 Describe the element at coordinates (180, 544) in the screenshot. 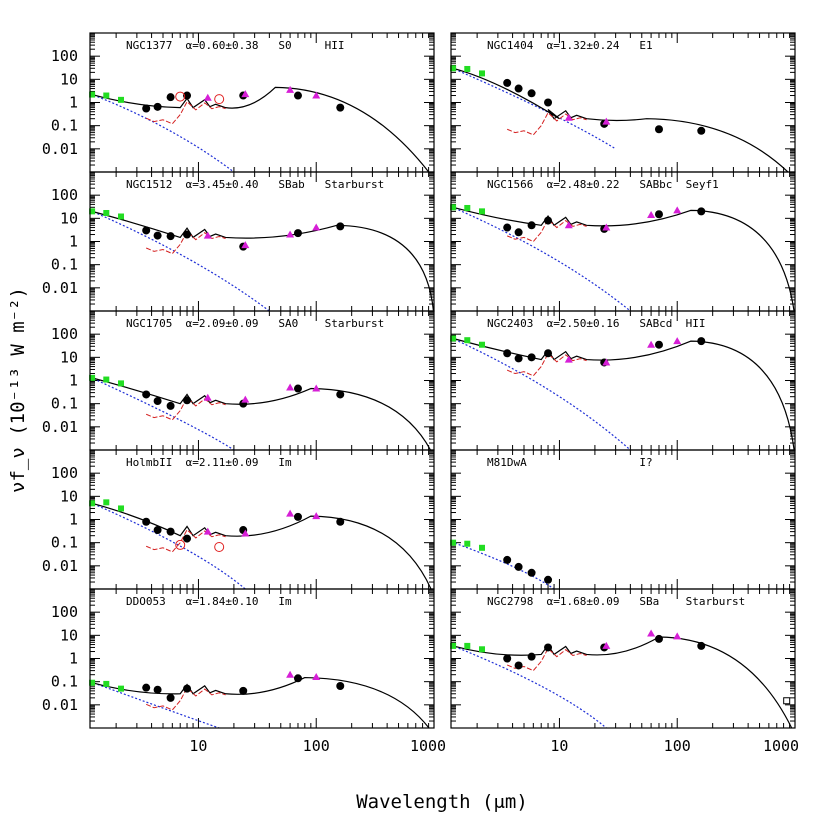

I see `open-red-point` at that location.